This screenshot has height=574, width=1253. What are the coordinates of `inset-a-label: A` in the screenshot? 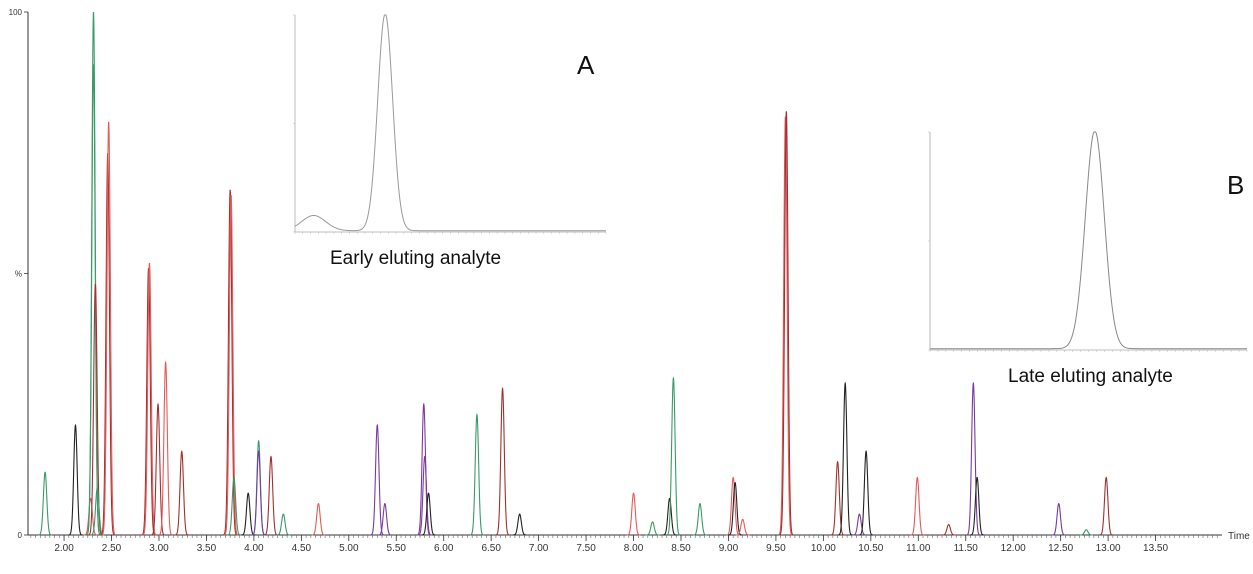 It's located at (586, 65).